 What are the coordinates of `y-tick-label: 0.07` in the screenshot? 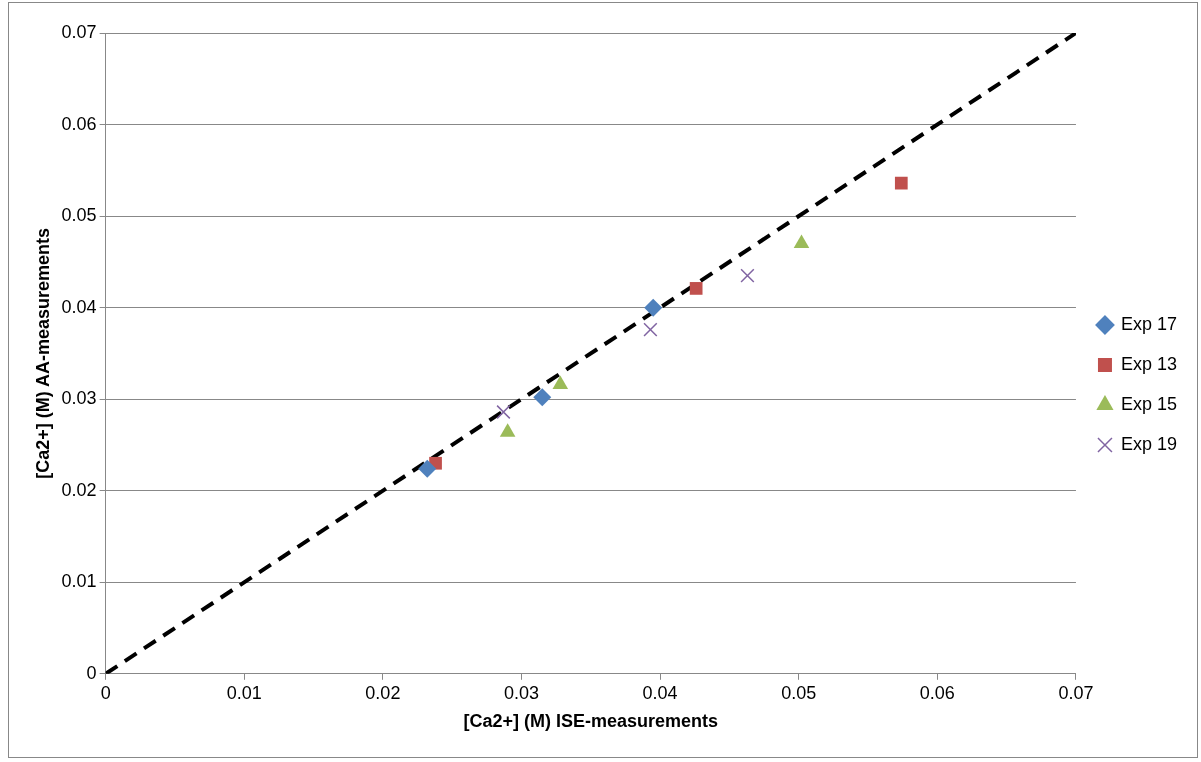 It's located at (79, 31).